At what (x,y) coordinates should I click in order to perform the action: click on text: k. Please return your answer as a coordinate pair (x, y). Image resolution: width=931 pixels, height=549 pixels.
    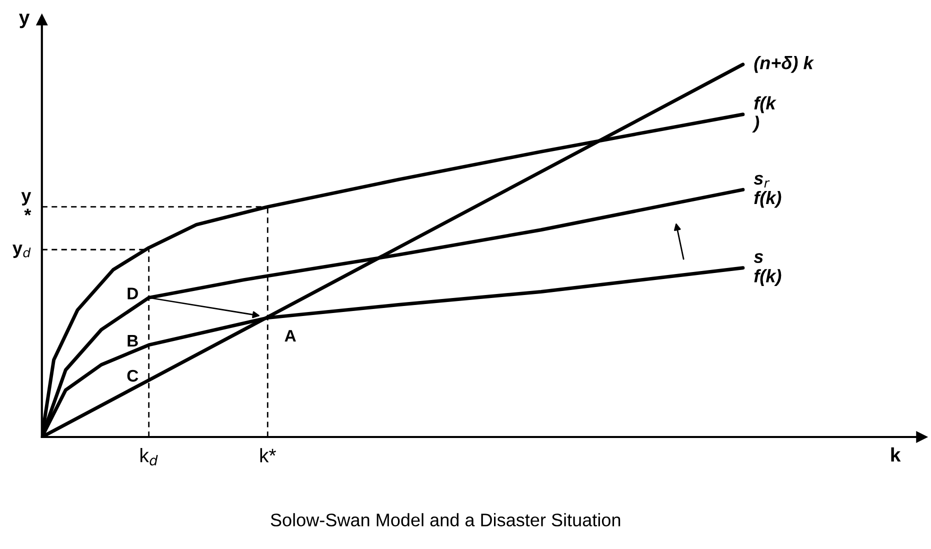
    Looking at the image, I should click on (896, 454).